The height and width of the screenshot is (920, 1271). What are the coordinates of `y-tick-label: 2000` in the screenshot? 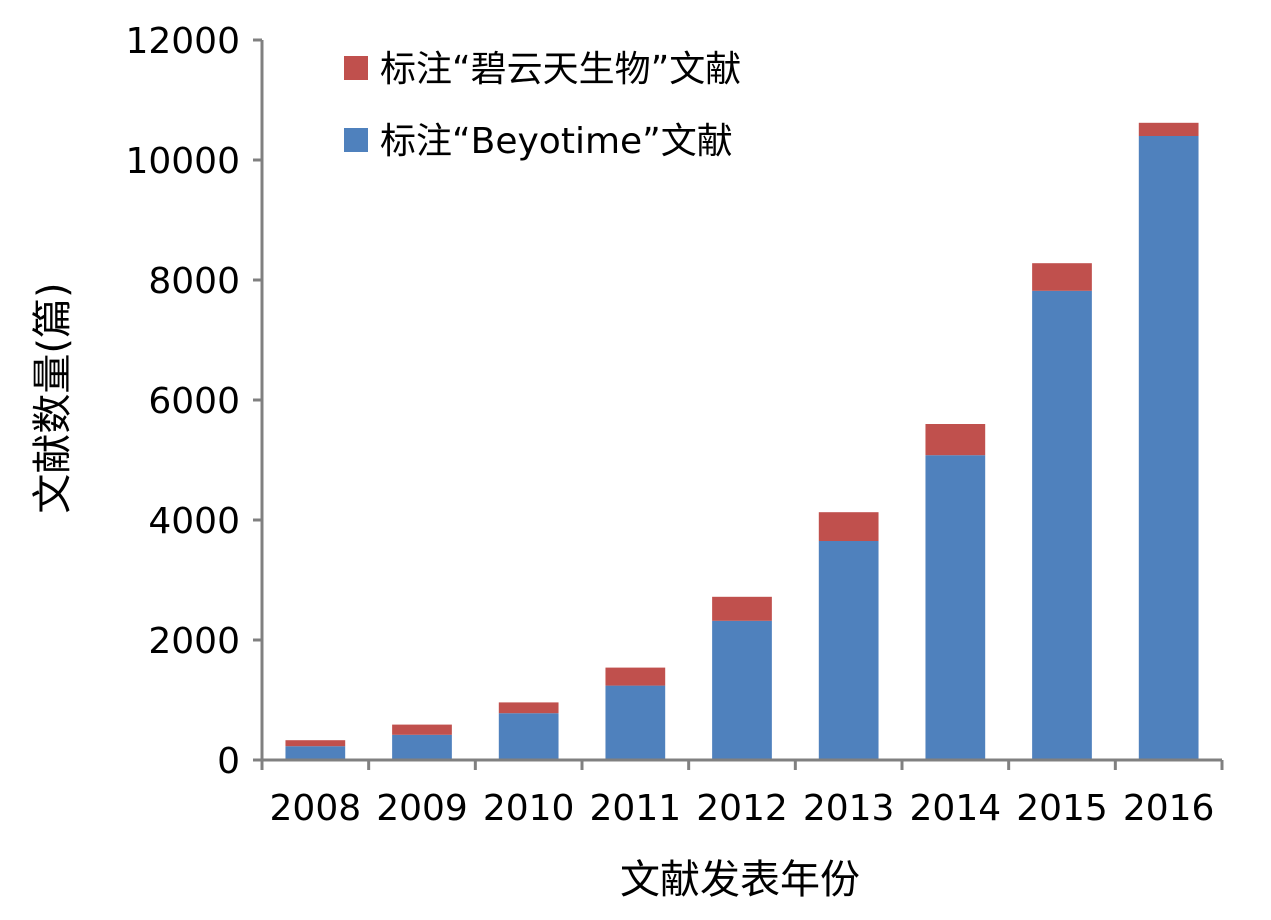 It's located at (194, 641).